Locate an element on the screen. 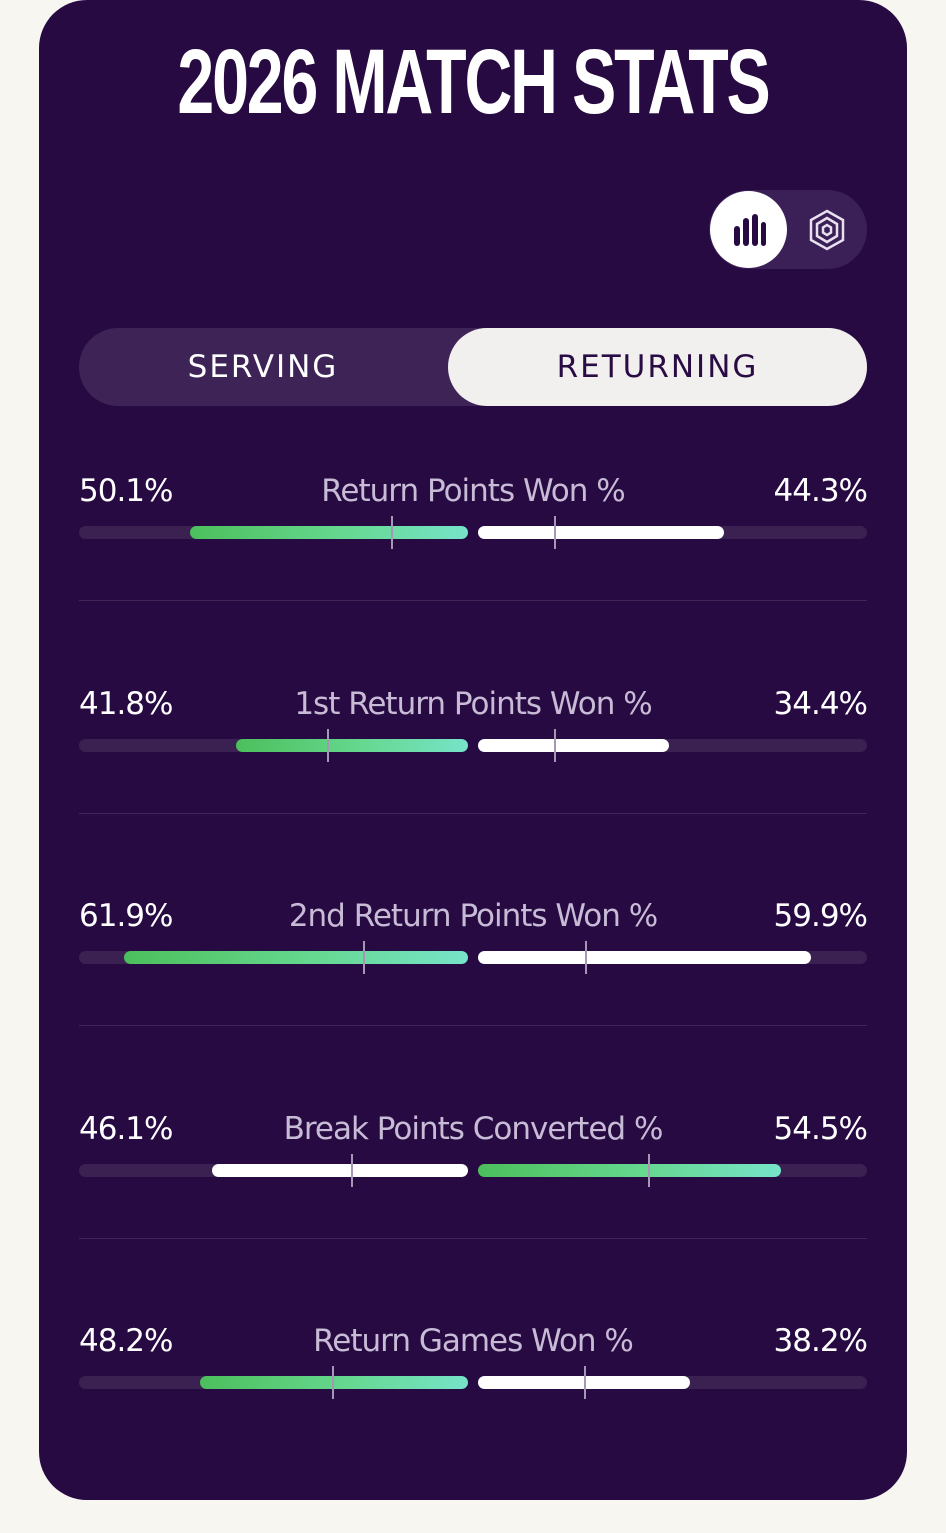  stat-label: Break Points Converted % is located at coordinates (473, 1128).